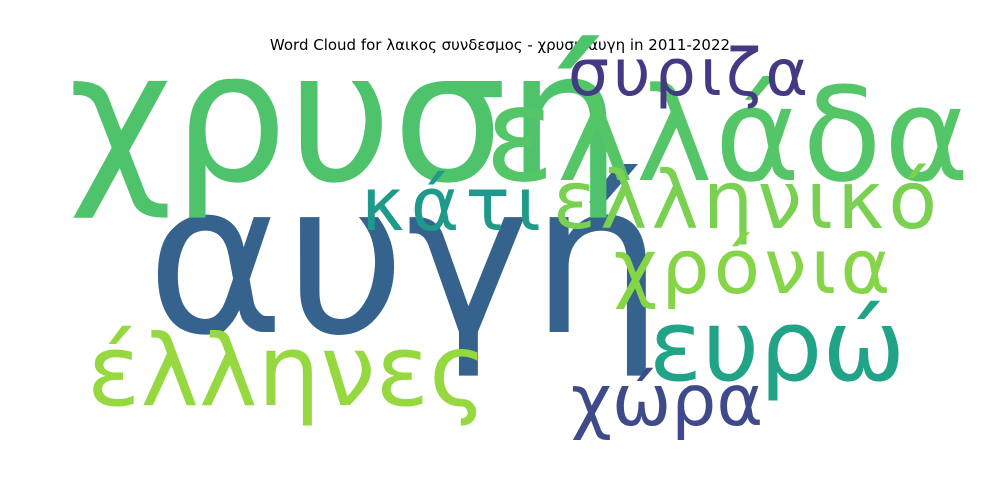 This screenshot has width=1000, height=500. What do you see at coordinates (454, 205) in the screenshot?
I see `word-8: κάτι` at bounding box center [454, 205].